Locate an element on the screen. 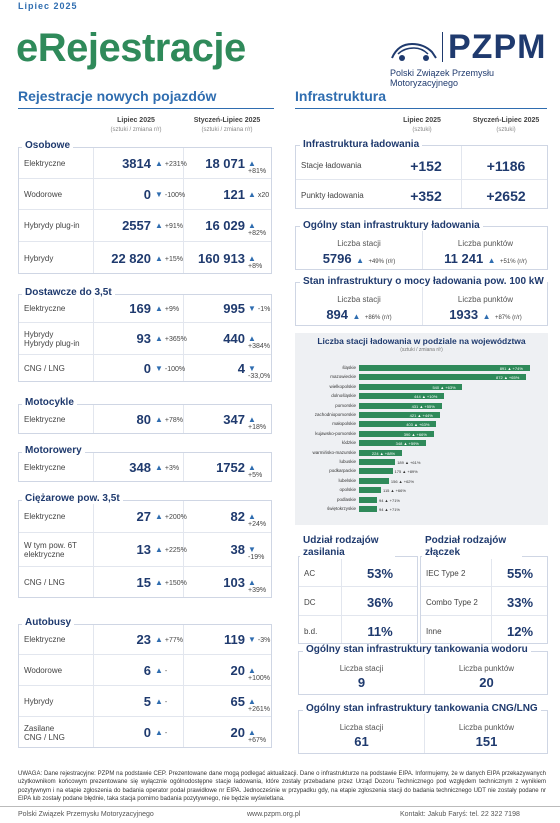 This screenshot has width=560, height=823. chart-category-label: śląskie is located at coordinates (349, 367).